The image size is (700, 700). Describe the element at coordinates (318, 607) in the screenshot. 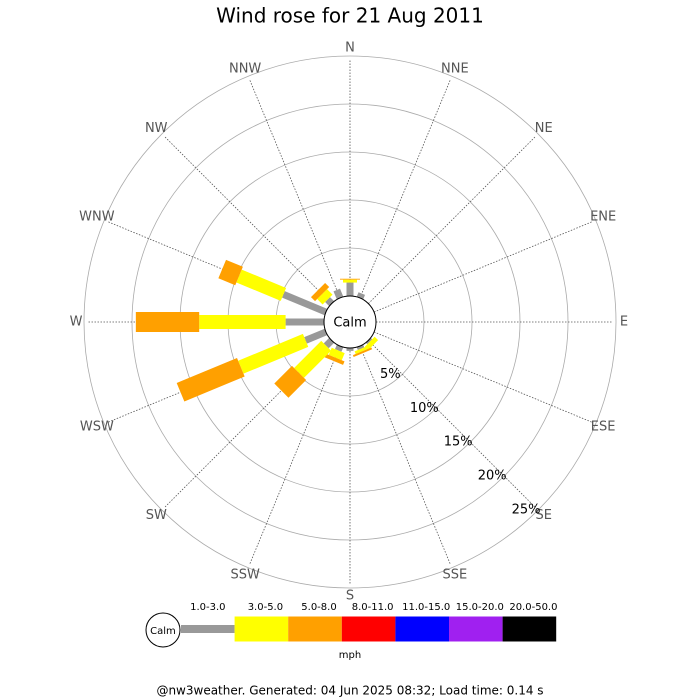

I see `legend-label: 5.0-8.0` at that location.